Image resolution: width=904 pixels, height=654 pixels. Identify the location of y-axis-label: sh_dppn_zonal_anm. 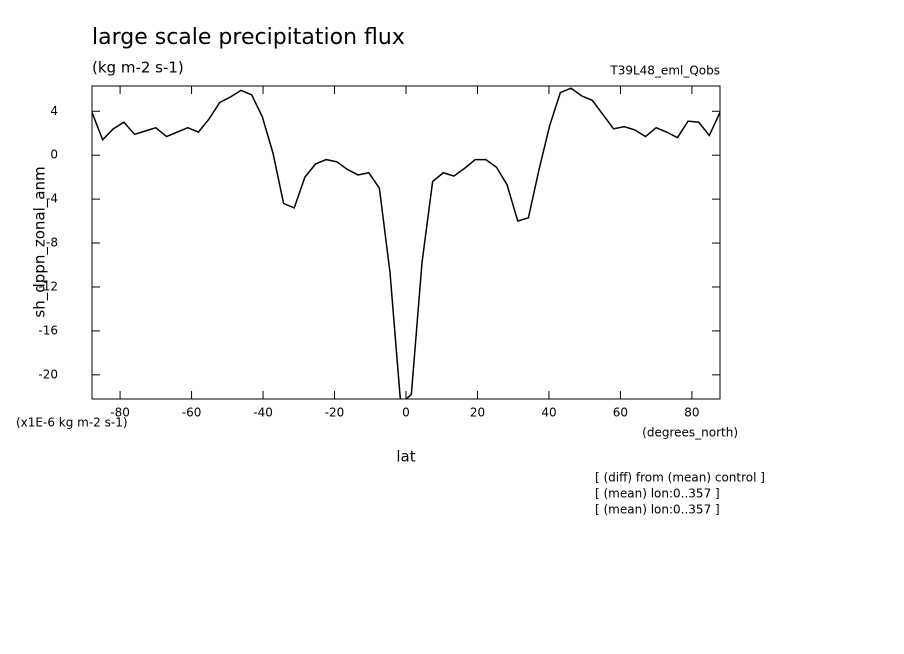
(40, 241).